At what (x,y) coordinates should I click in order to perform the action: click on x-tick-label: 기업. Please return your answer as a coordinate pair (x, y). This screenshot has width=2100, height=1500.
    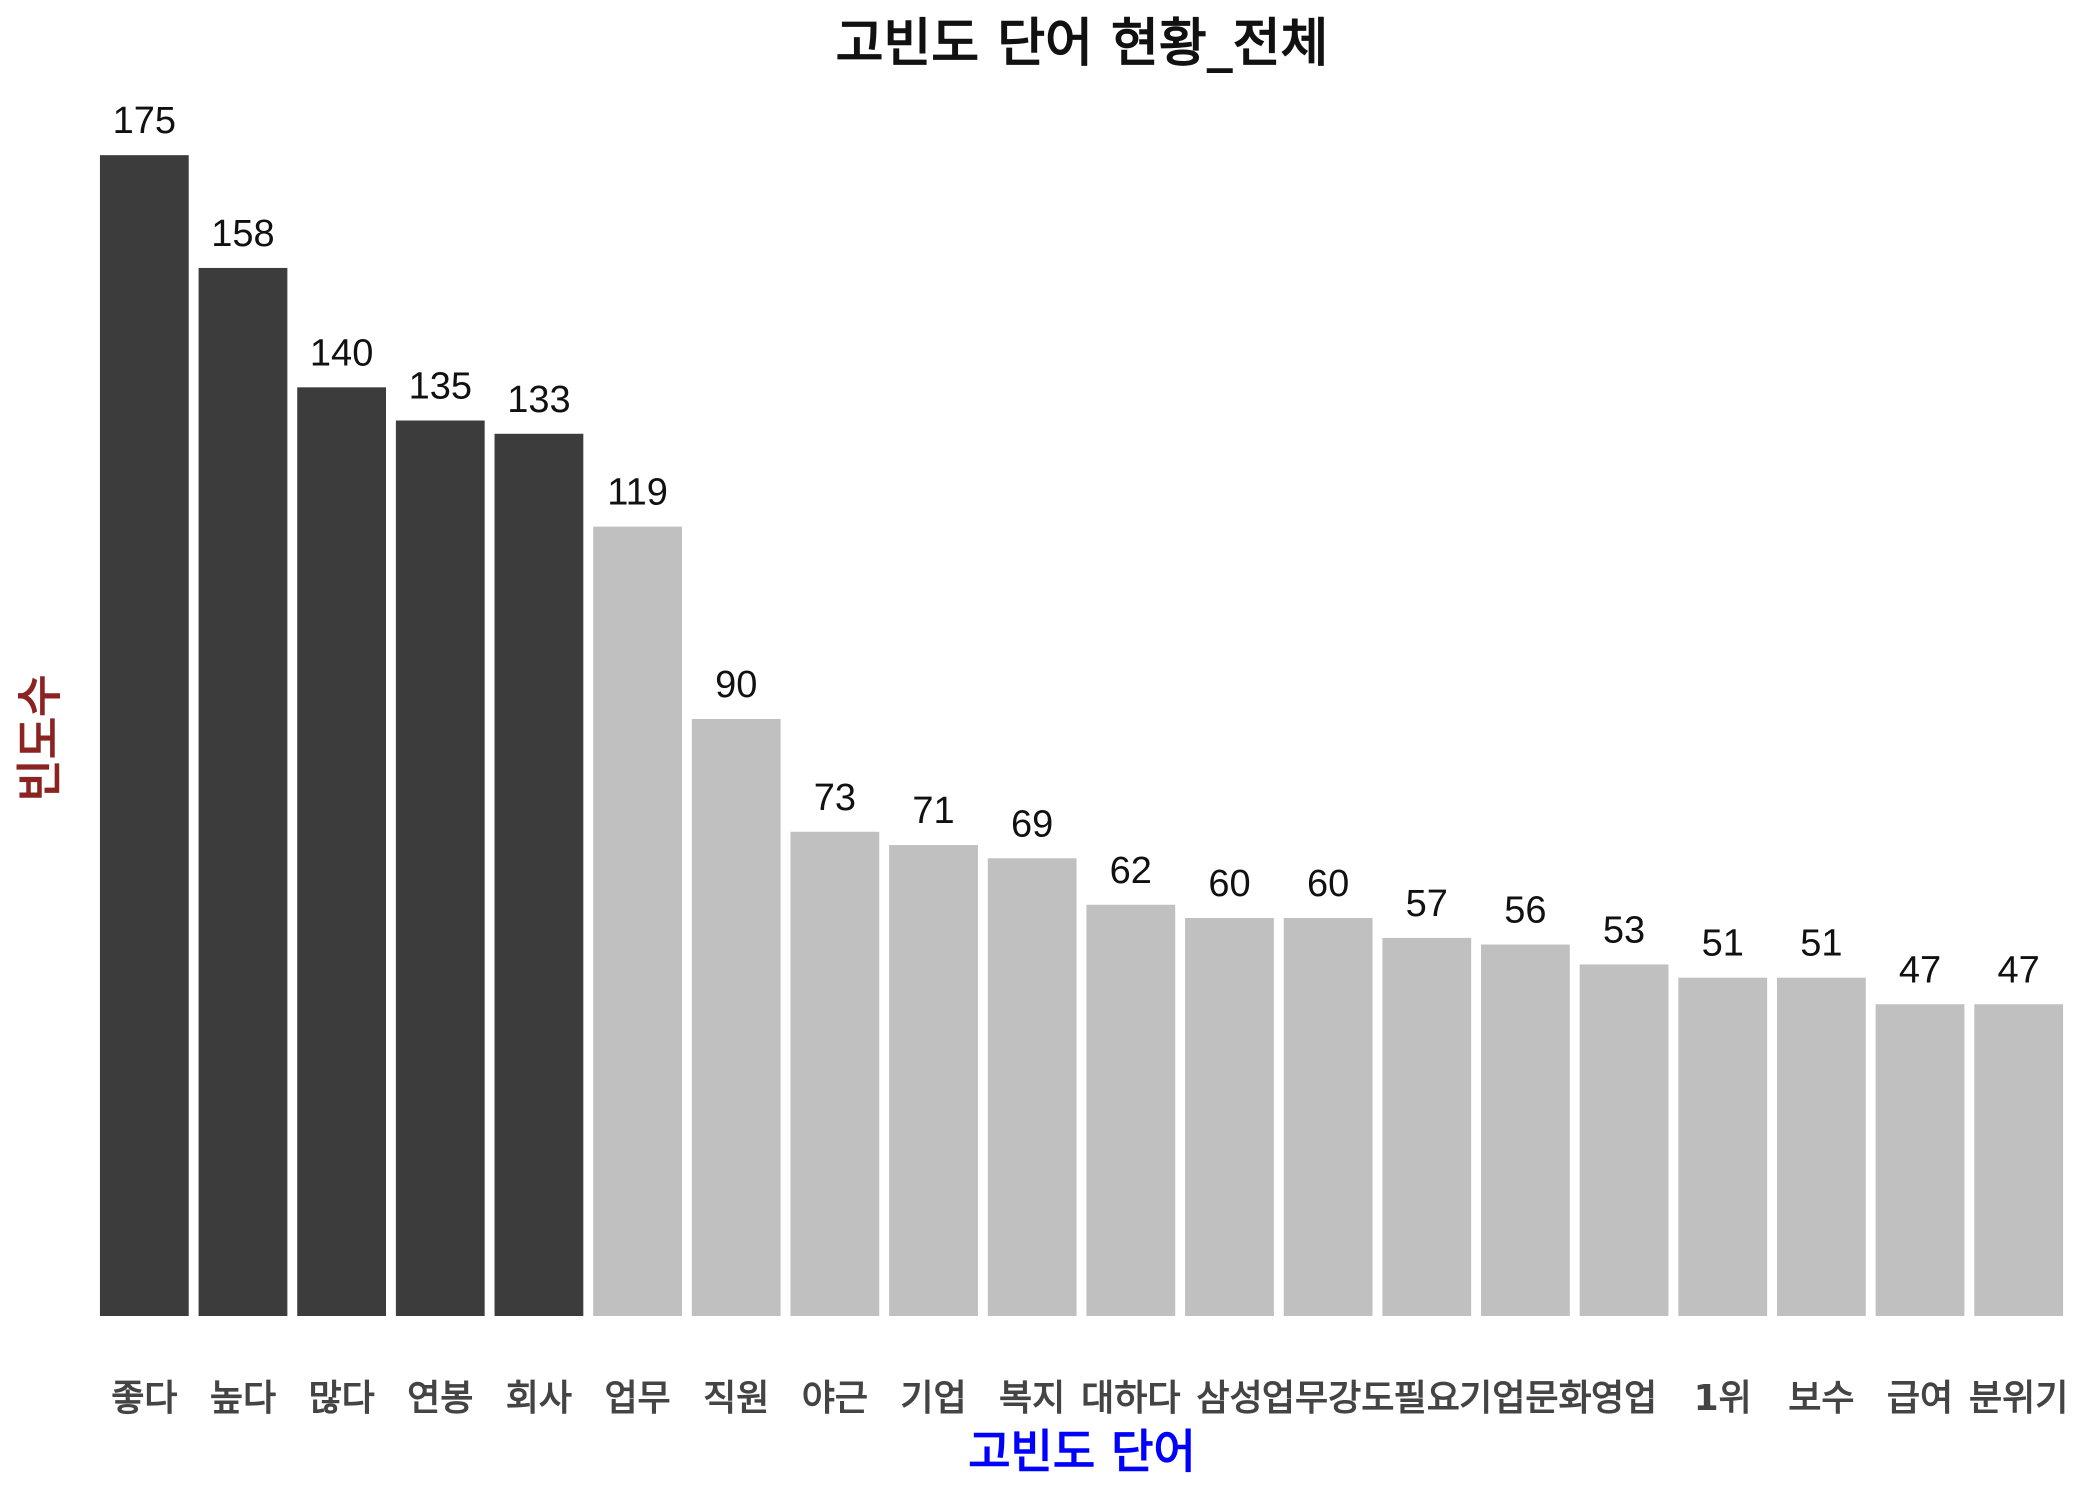
    Looking at the image, I should click on (933, 1398).